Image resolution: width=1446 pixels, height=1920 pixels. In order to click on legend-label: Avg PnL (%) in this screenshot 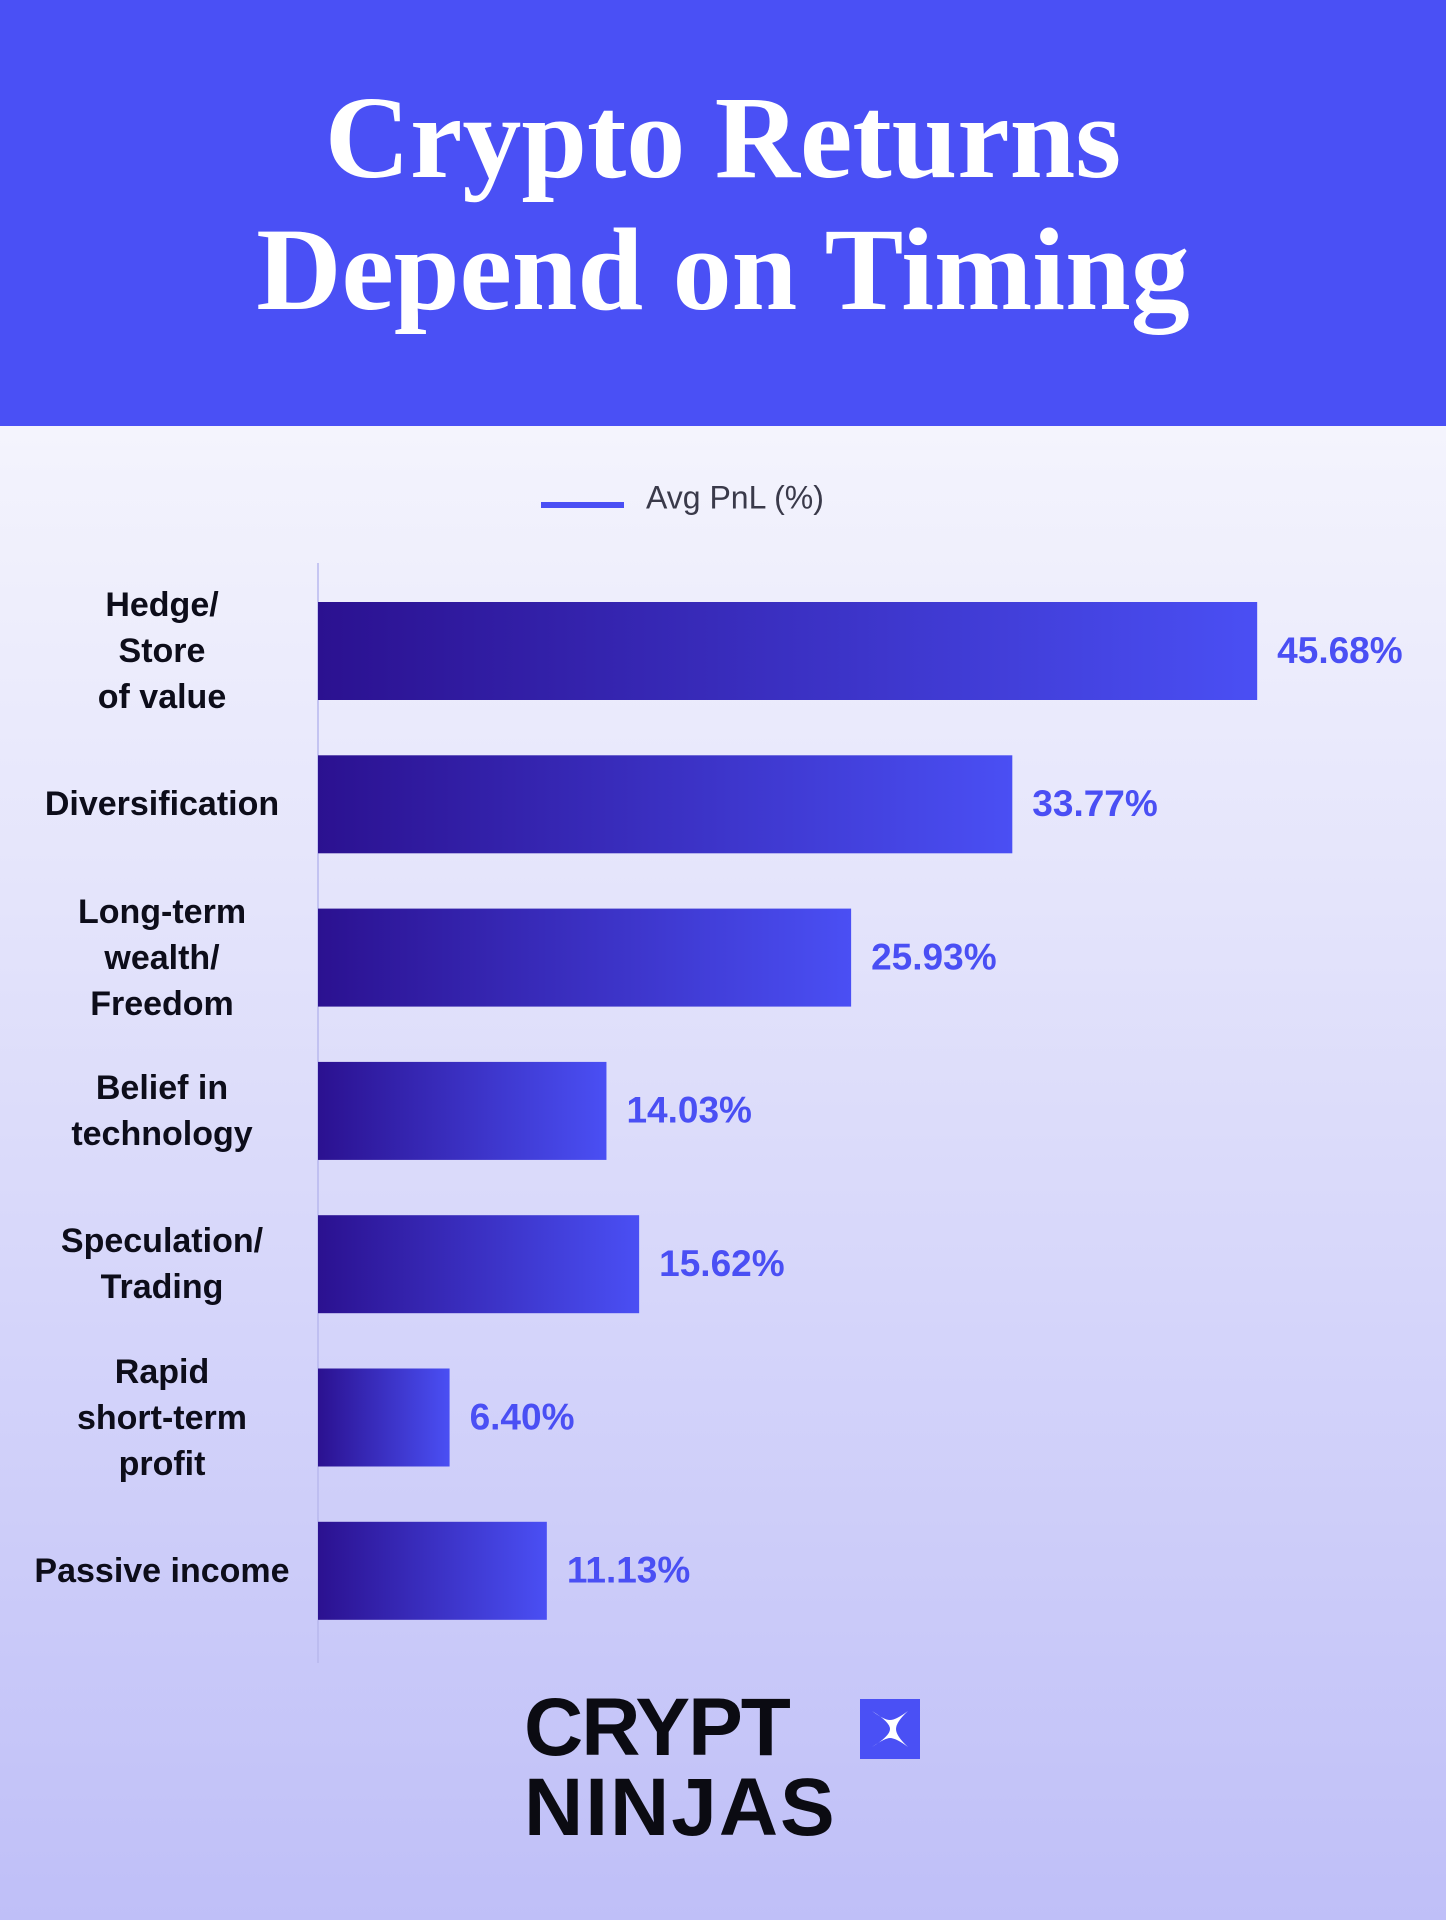, I will do `click(735, 497)`.